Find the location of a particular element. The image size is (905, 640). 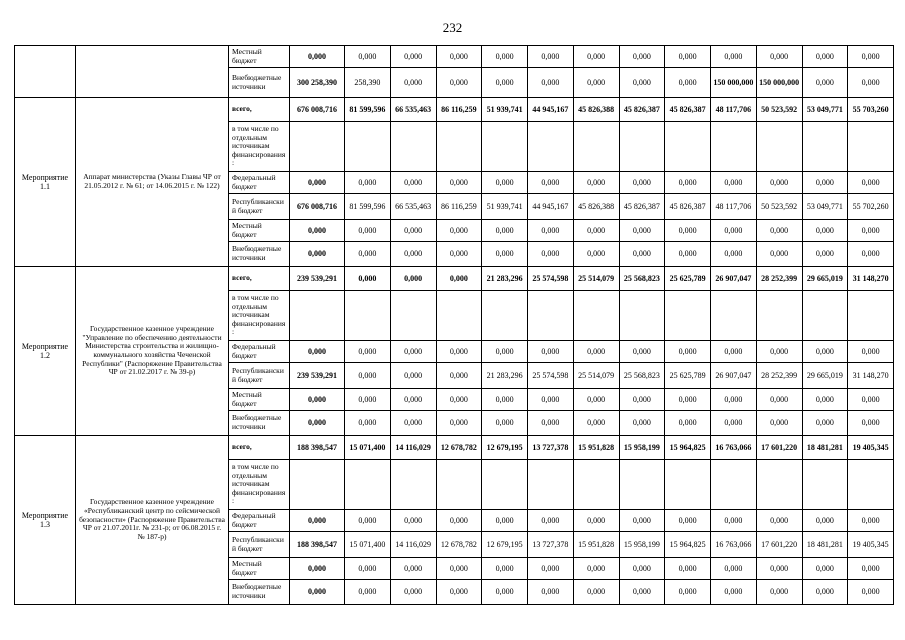

group-label-cell: Мероприятие 1.2 is located at coordinates (45, 351).